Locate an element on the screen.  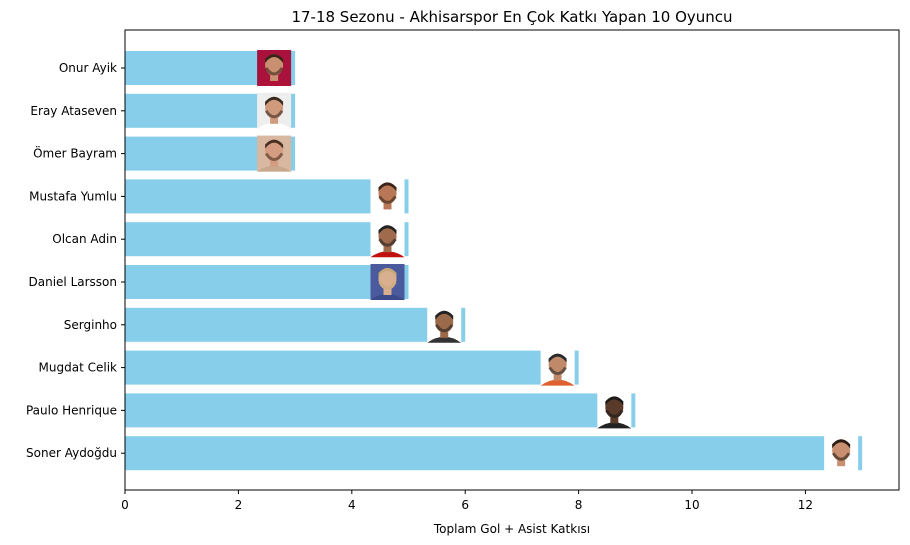
x-tick-label: 12 is located at coordinates (805, 505).